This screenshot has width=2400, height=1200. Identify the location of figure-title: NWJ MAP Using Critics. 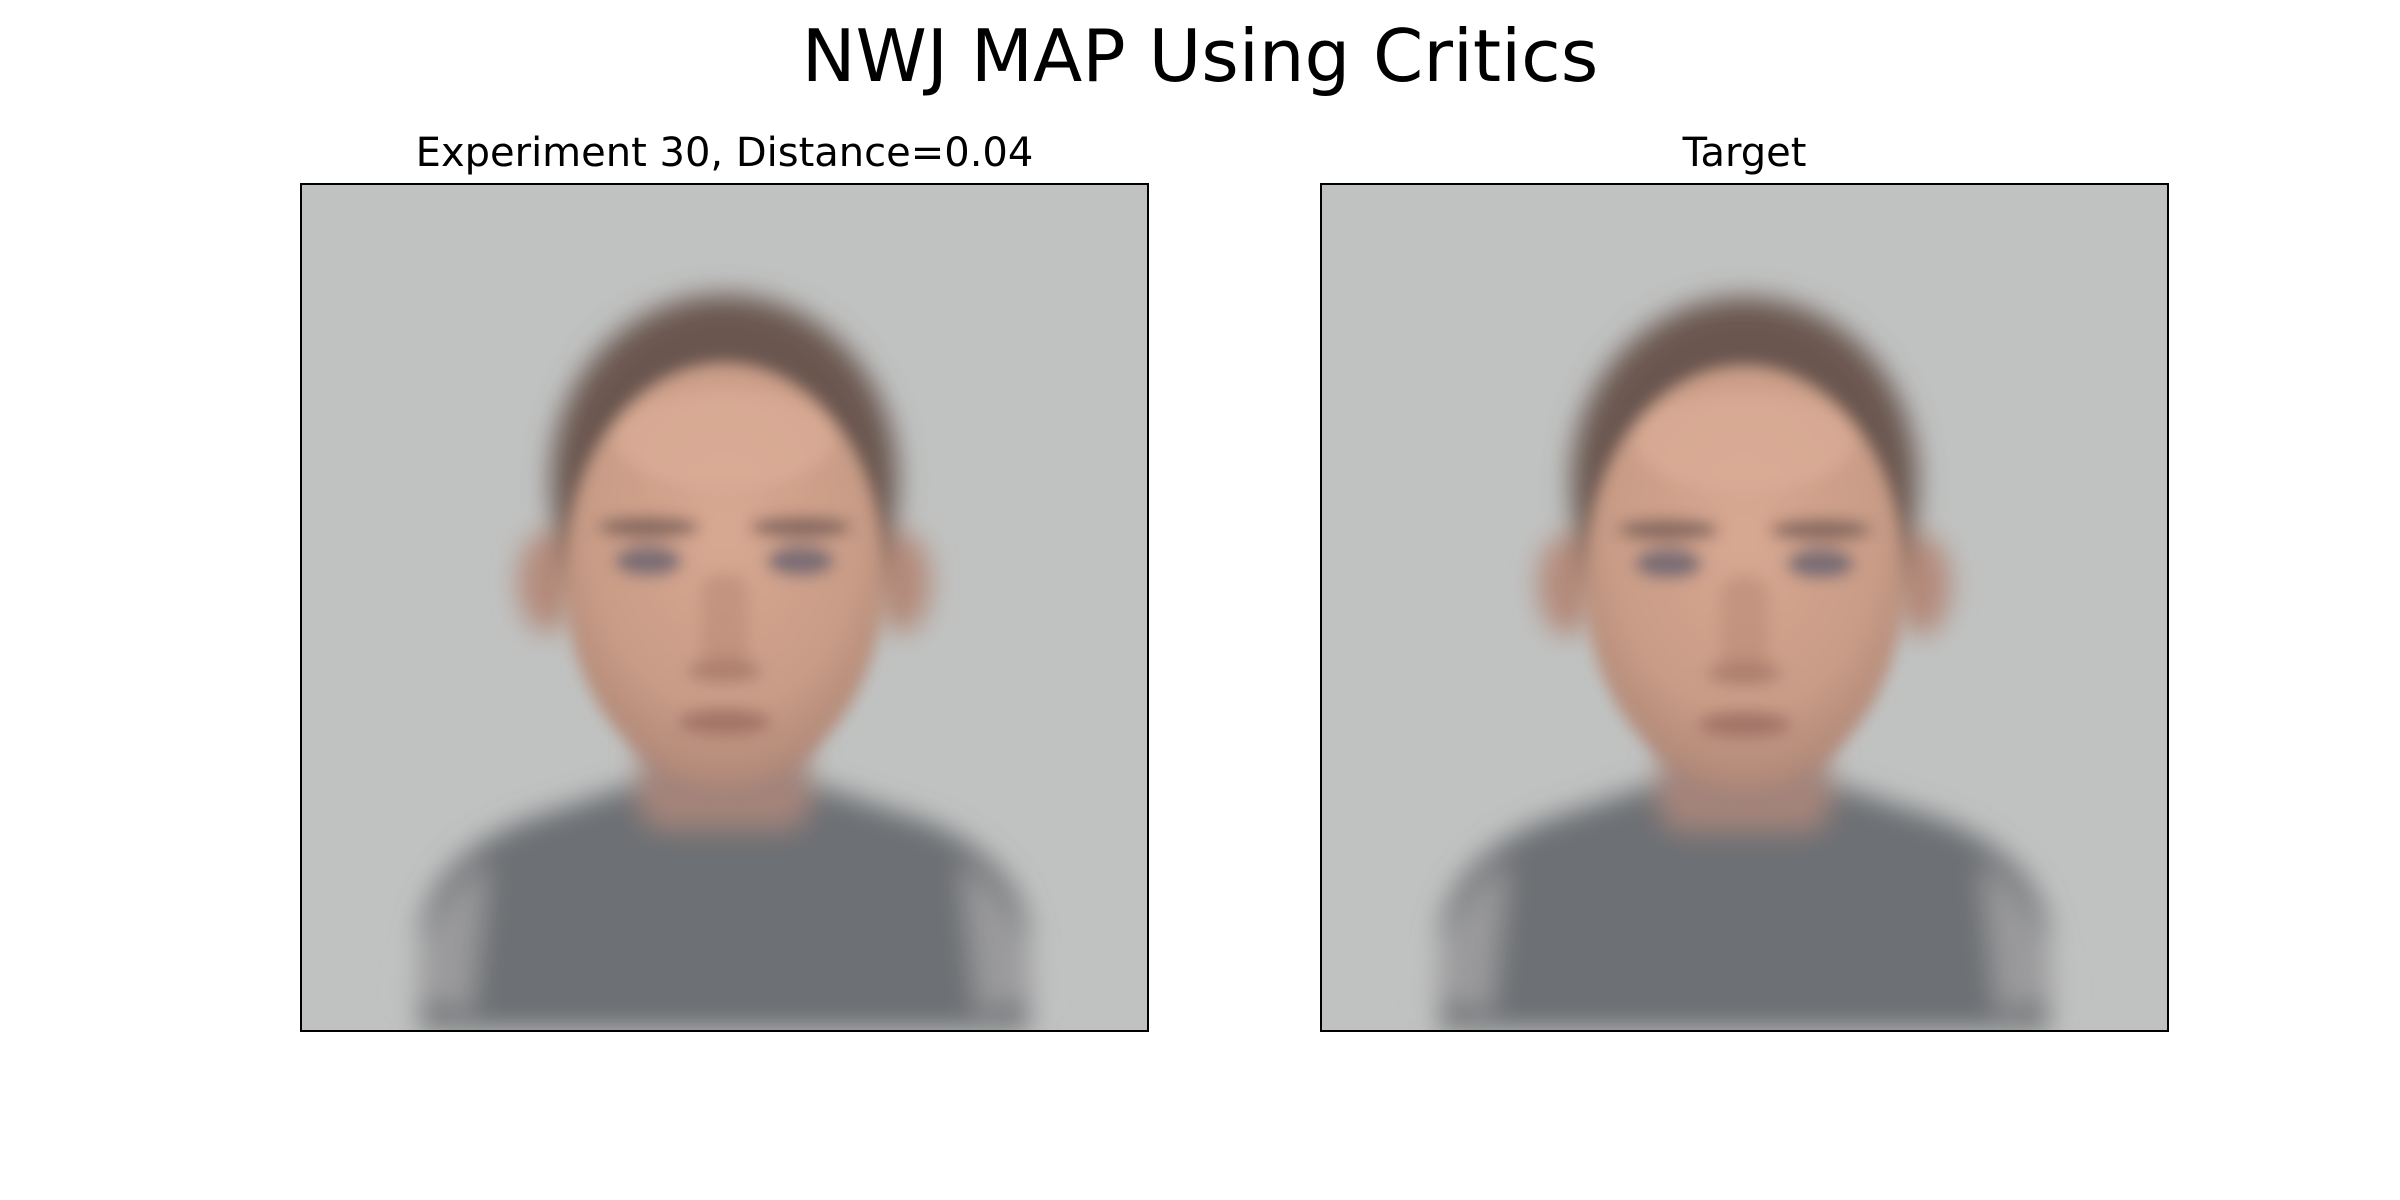
(1200, 56).